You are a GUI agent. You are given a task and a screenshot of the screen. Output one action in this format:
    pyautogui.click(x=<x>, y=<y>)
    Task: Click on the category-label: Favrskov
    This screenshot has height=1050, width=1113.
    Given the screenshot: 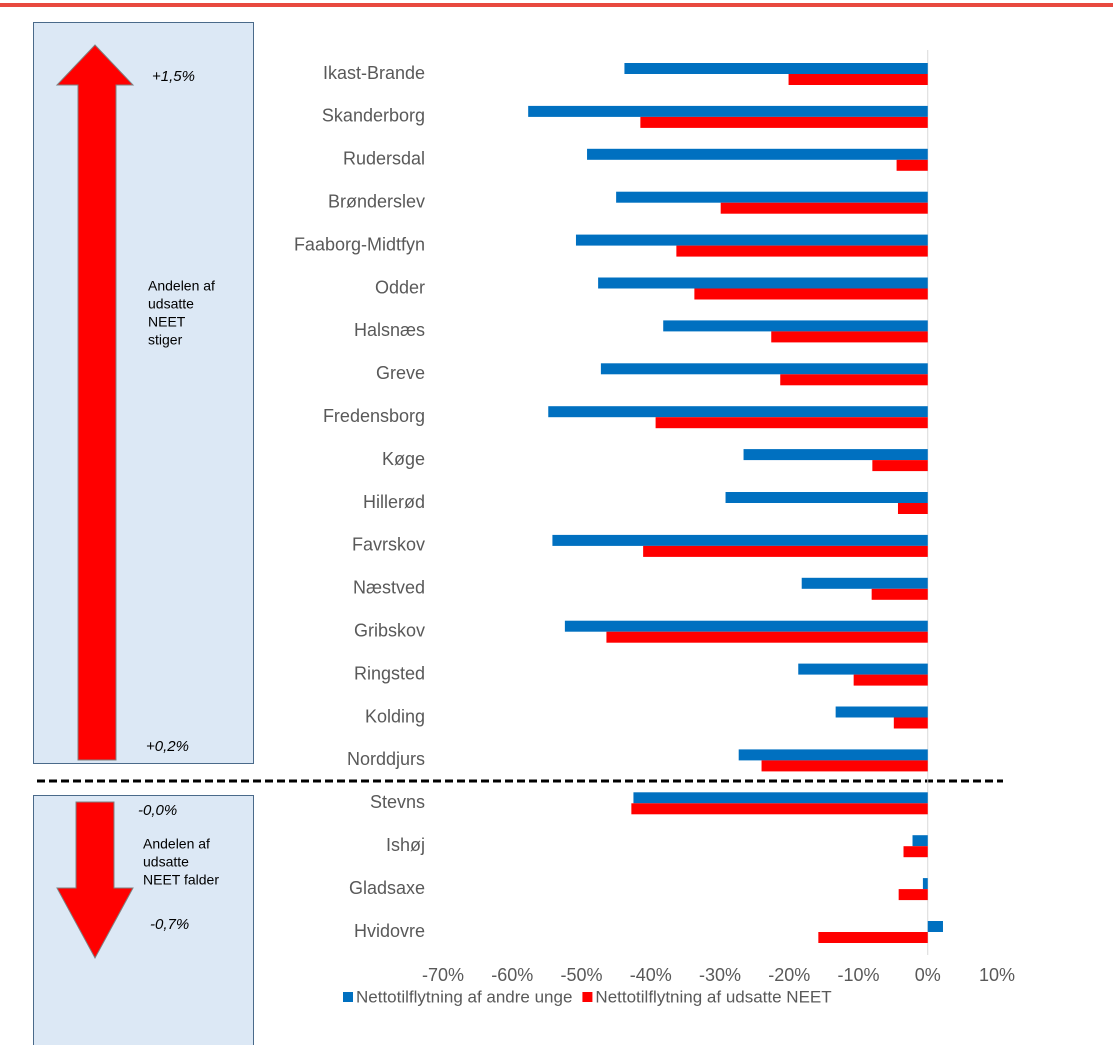 What is the action you would take?
    pyautogui.click(x=388, y=545)
    